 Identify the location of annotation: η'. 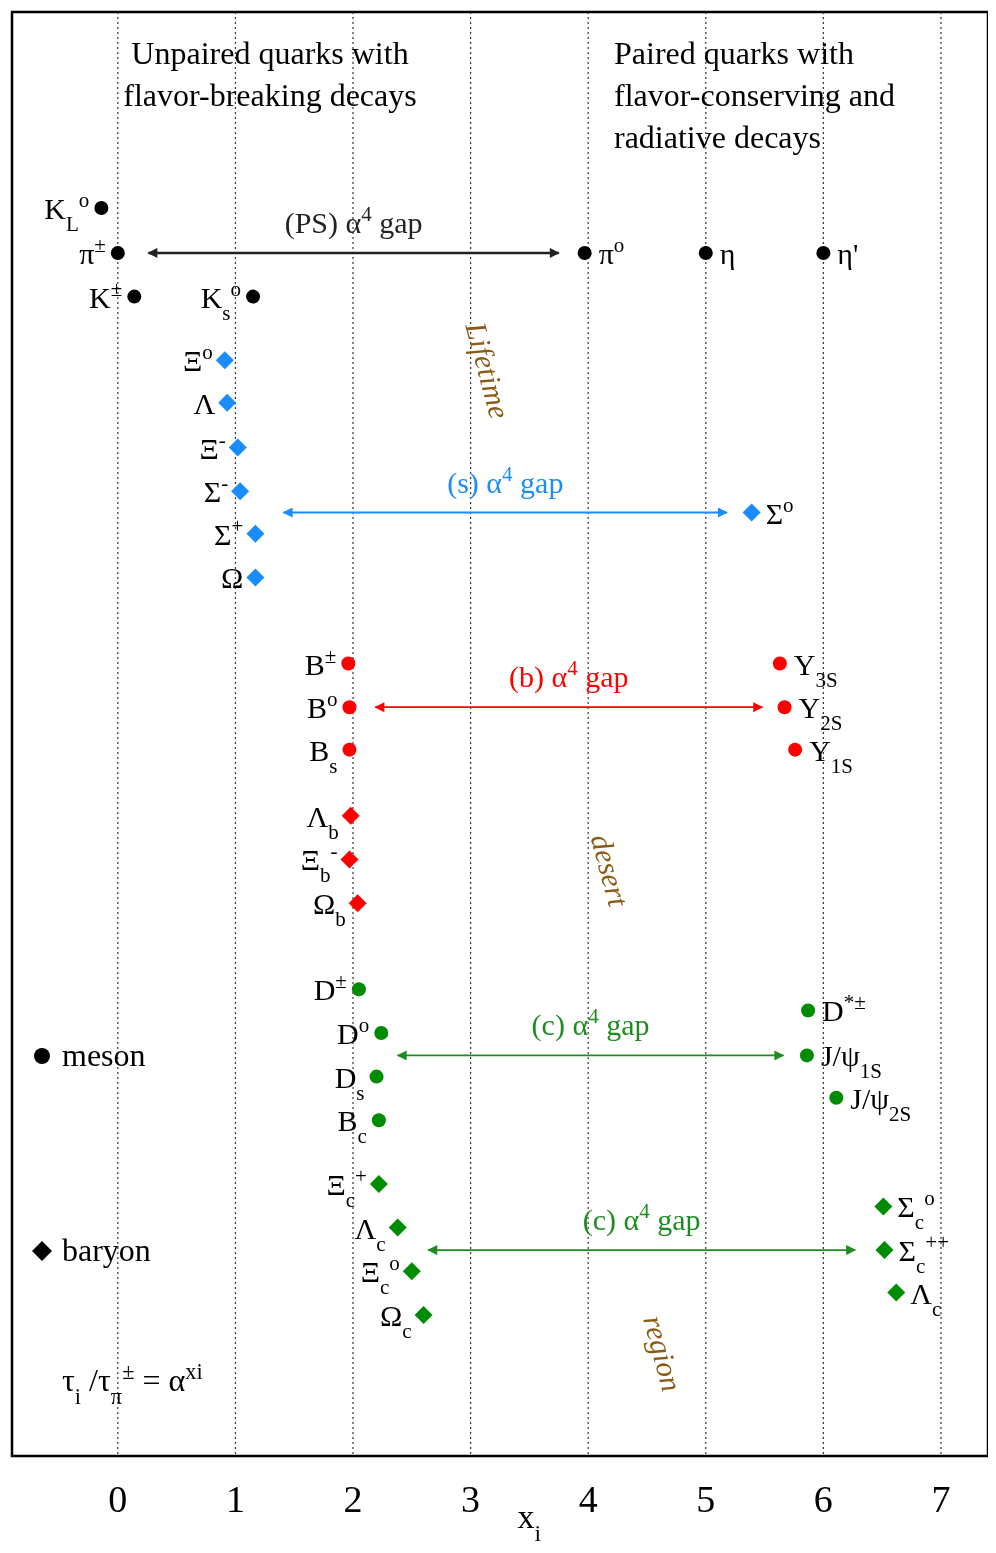
(848, 253).